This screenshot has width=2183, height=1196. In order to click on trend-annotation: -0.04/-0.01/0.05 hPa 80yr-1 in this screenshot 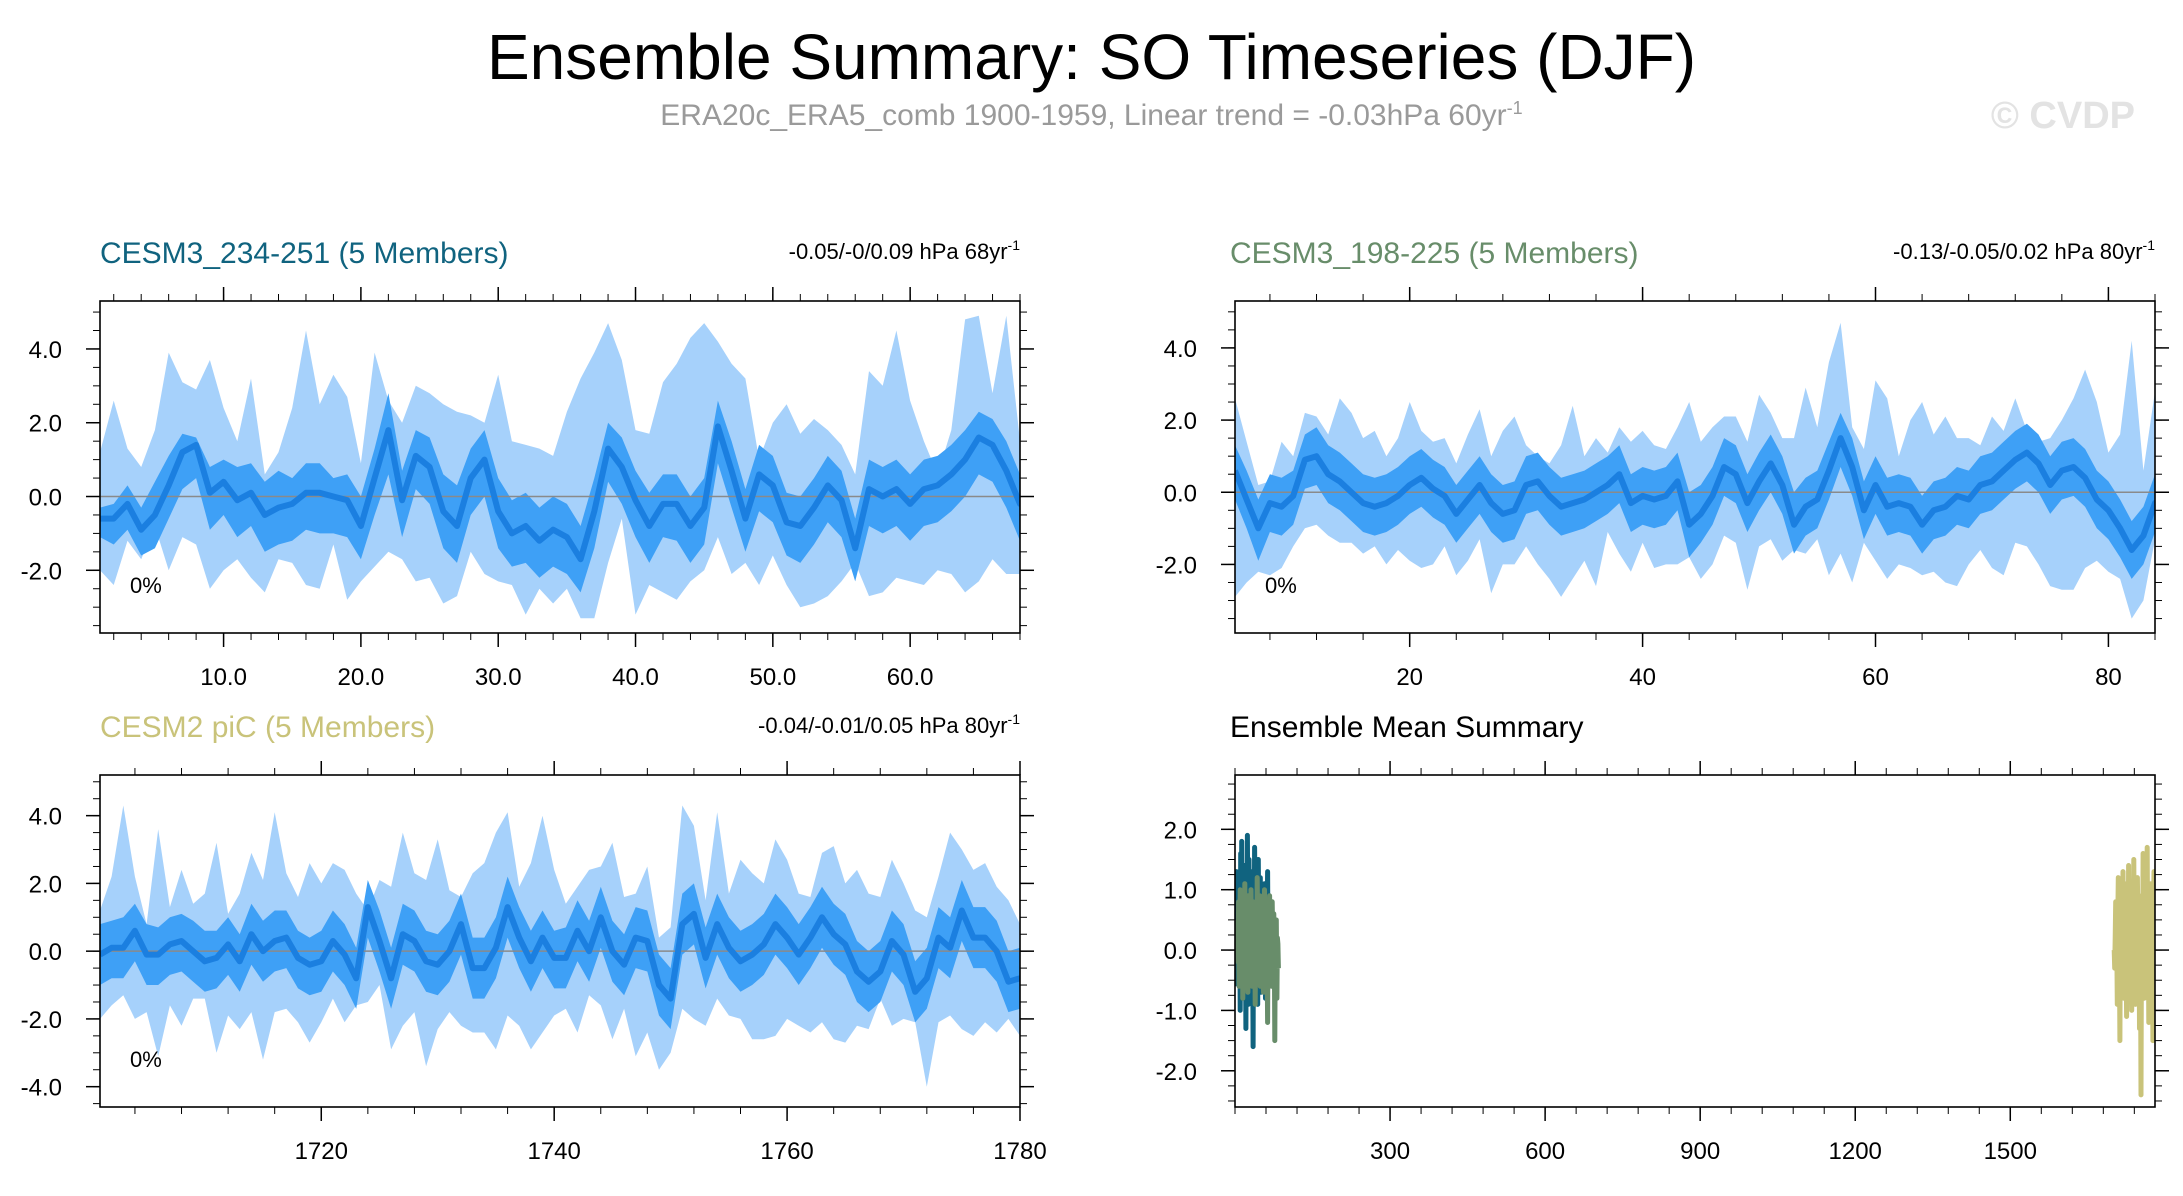, I will do `click(889, 724)`.